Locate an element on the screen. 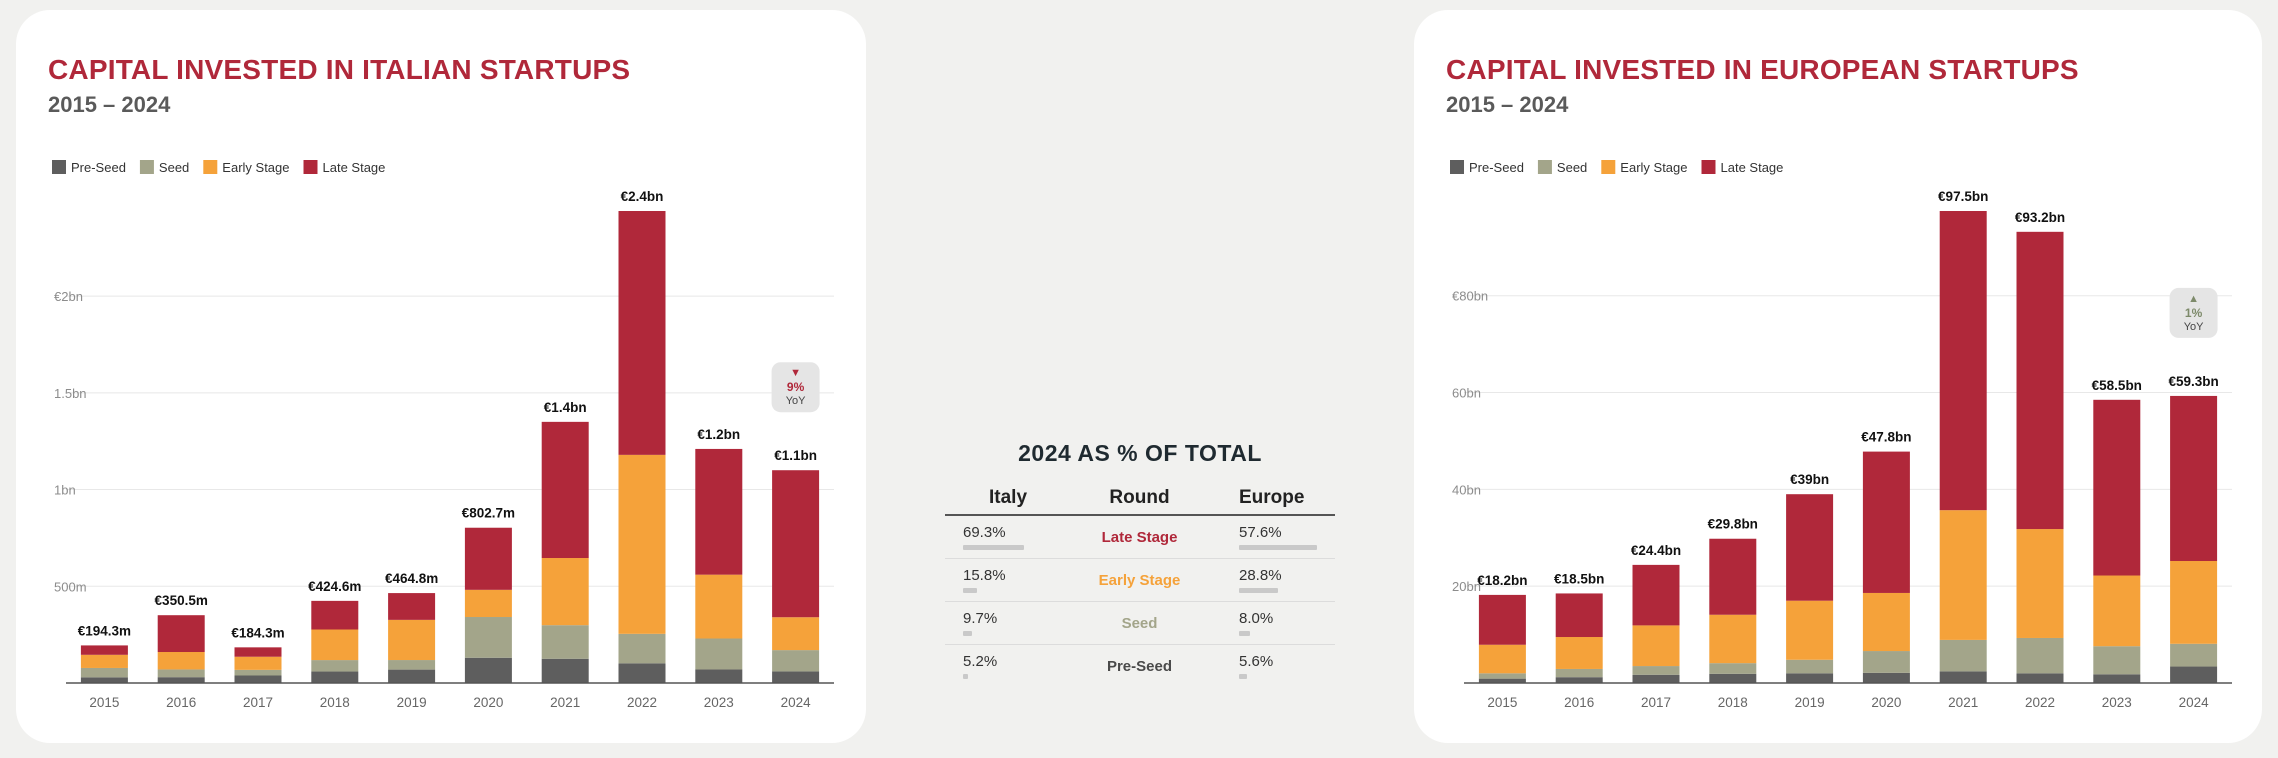  italy-legend: Pre-Seed Seed Early Stage Late Stage is located at coordinates (218, 167).